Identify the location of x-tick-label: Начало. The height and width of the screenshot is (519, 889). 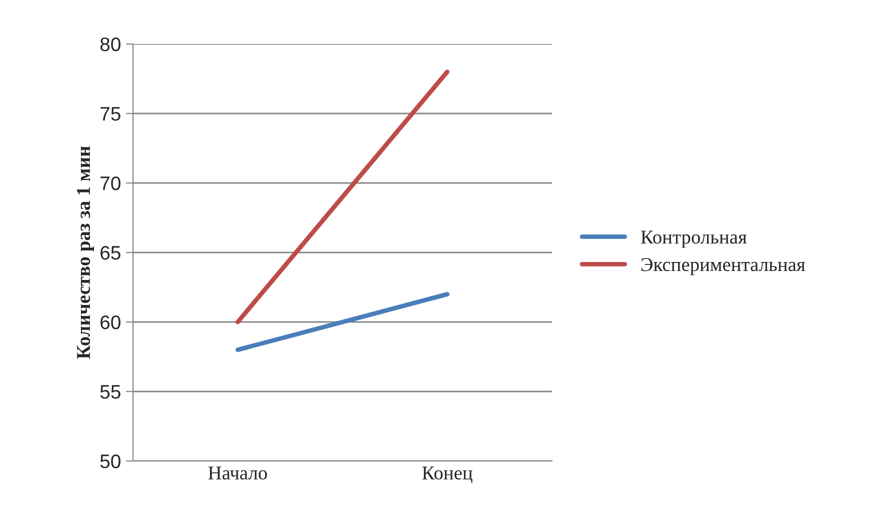
(237, 473).